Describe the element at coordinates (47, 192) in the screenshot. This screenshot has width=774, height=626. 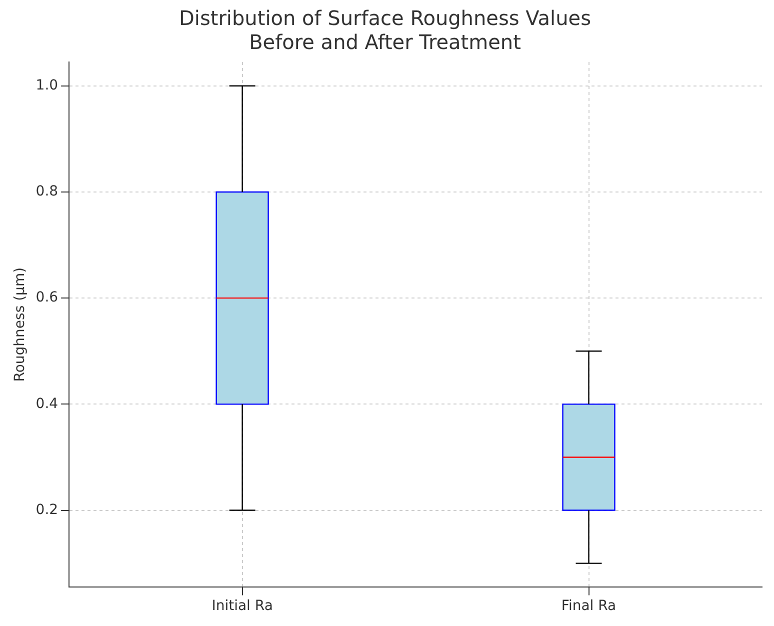
I see `y-tick-label: 0.8` at that location.